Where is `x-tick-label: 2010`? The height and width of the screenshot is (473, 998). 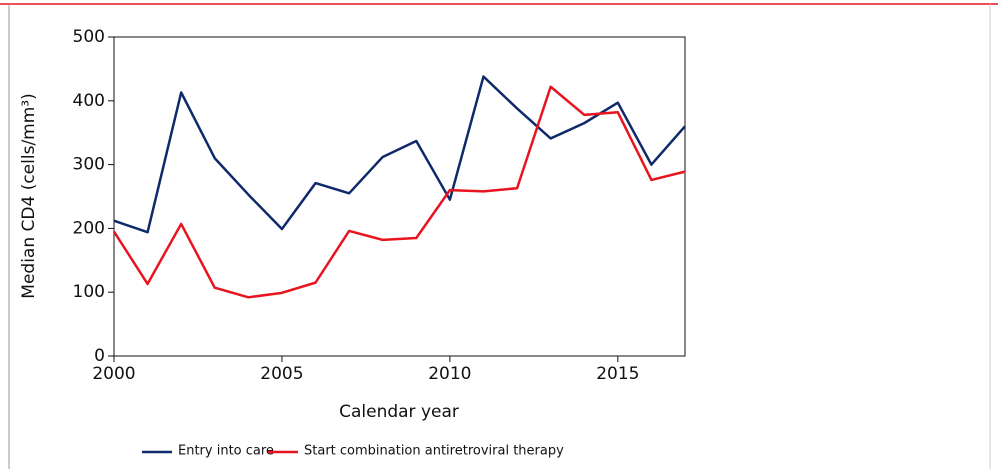
x-tick-label: 2010 is located at coordinates (449, 374).